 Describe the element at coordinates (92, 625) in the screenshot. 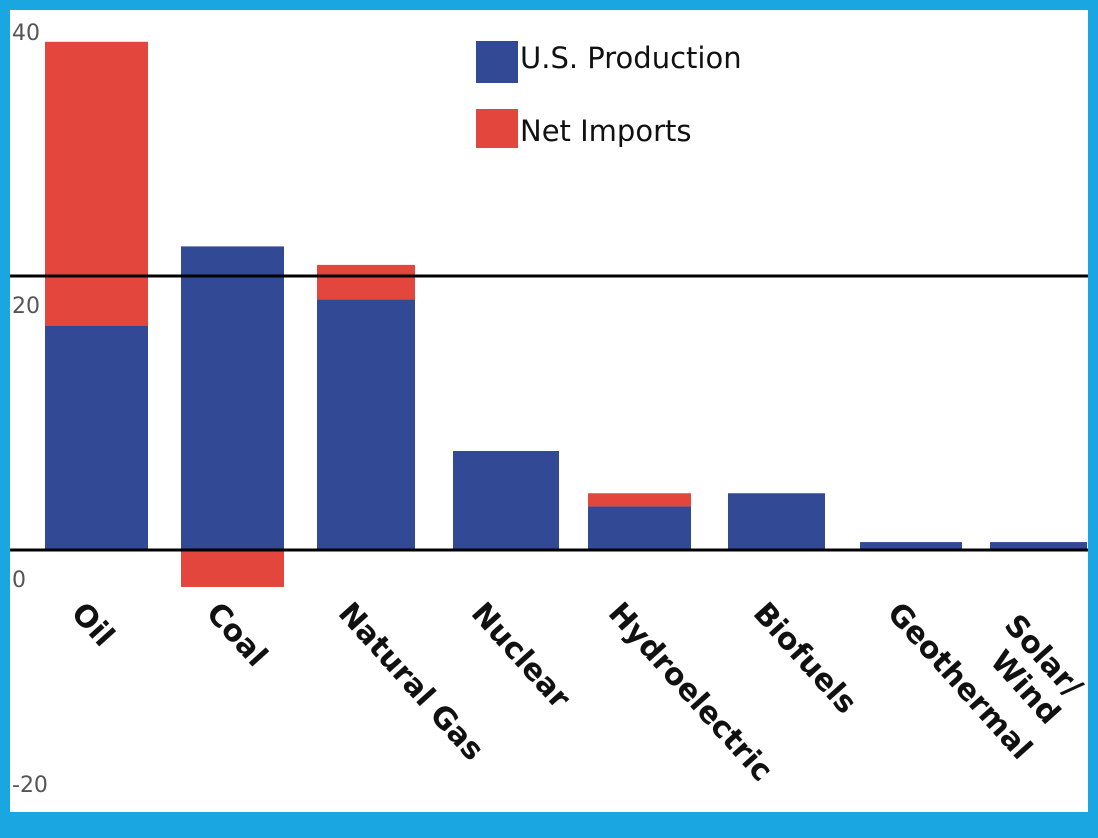

I see `category-label: Oil` at that location.